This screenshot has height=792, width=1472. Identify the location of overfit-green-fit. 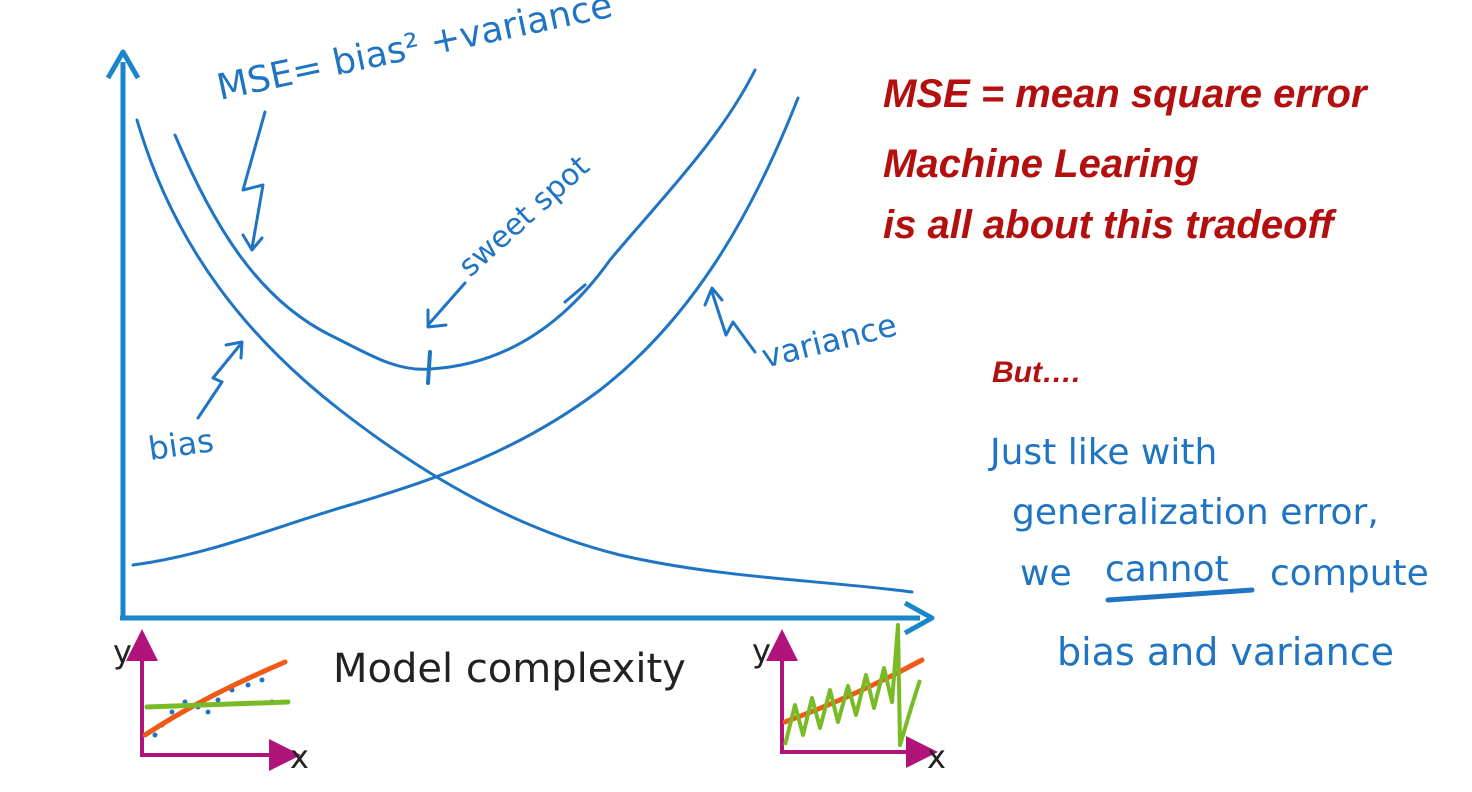
(852, 685).